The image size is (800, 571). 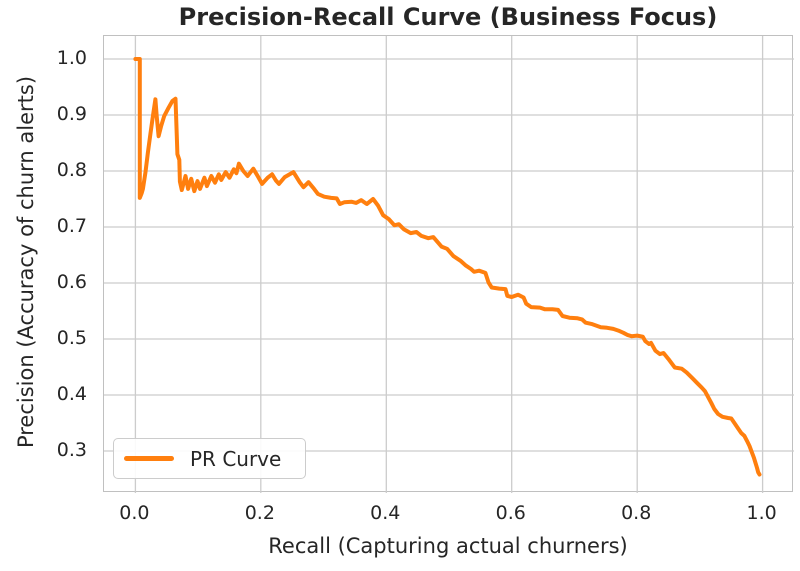 I want to click on legend-label: PR Curve, so click(x=236, y=458).